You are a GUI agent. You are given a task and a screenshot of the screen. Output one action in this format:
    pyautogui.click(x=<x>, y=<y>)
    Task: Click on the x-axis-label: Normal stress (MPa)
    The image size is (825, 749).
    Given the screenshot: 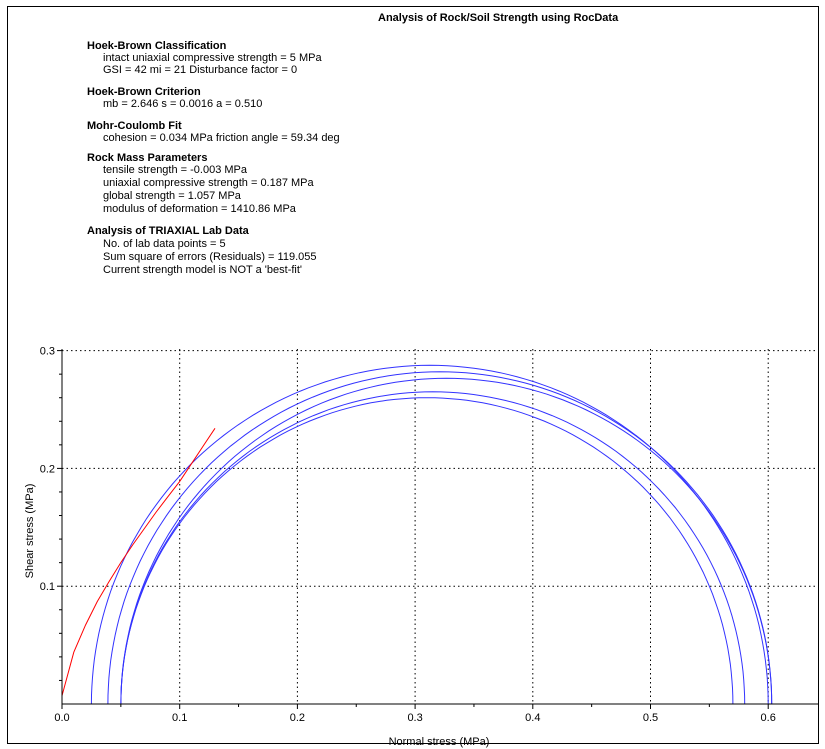 What is the action you would take?
    pyautogui.click(x=439, y=742)
    